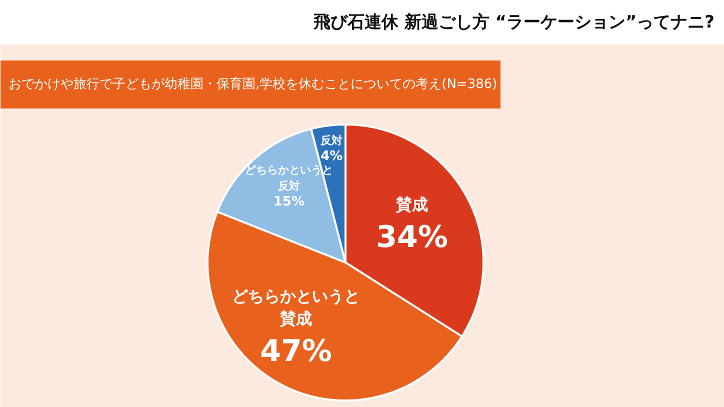 This screenshot has height=407, width=724. I want to click on chart-subtitle: おでかけや旅行で子どもが幼稚園・保育園,学校を休むことについての考え(N=386), so click(253, 84).